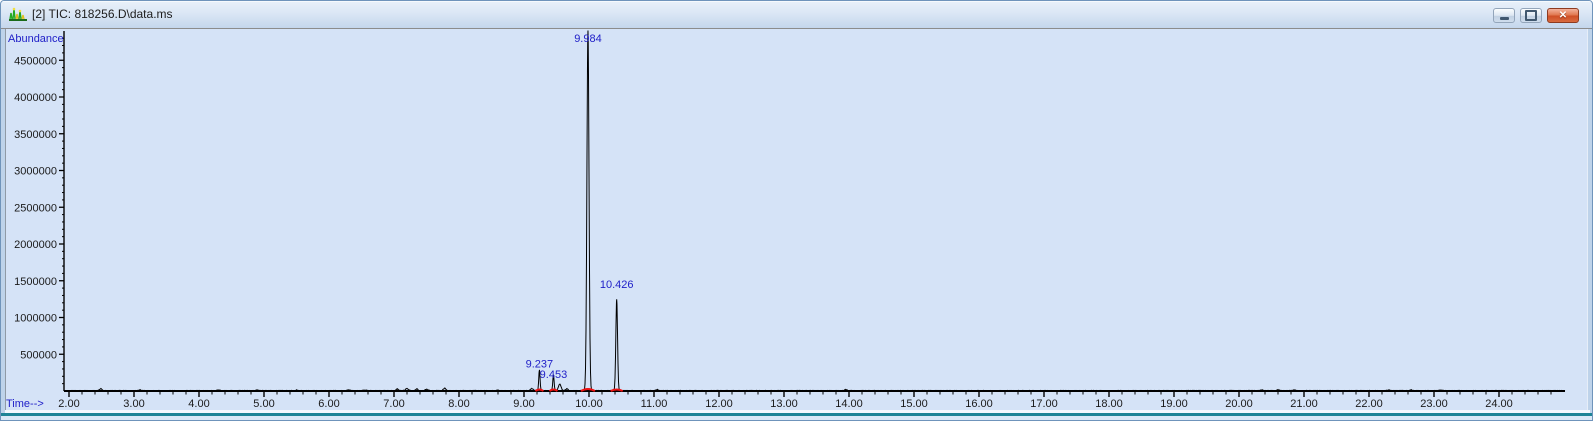 This screenshot has width=1593, height=421. I want to click on x-tick-label: 17.00, so click(1044, 404).